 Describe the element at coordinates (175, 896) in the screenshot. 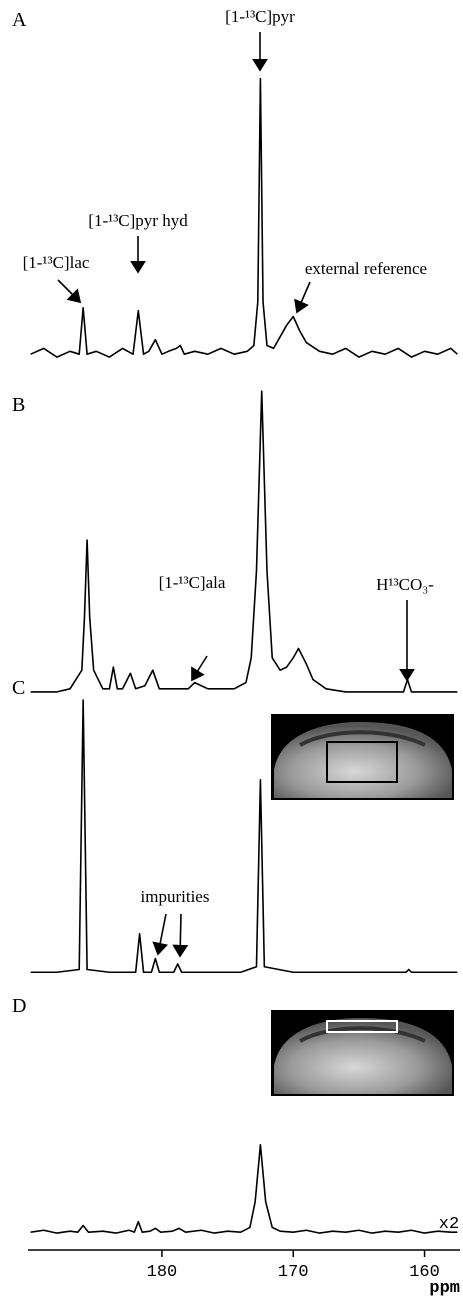

I see `annotation: impurities` at that location.